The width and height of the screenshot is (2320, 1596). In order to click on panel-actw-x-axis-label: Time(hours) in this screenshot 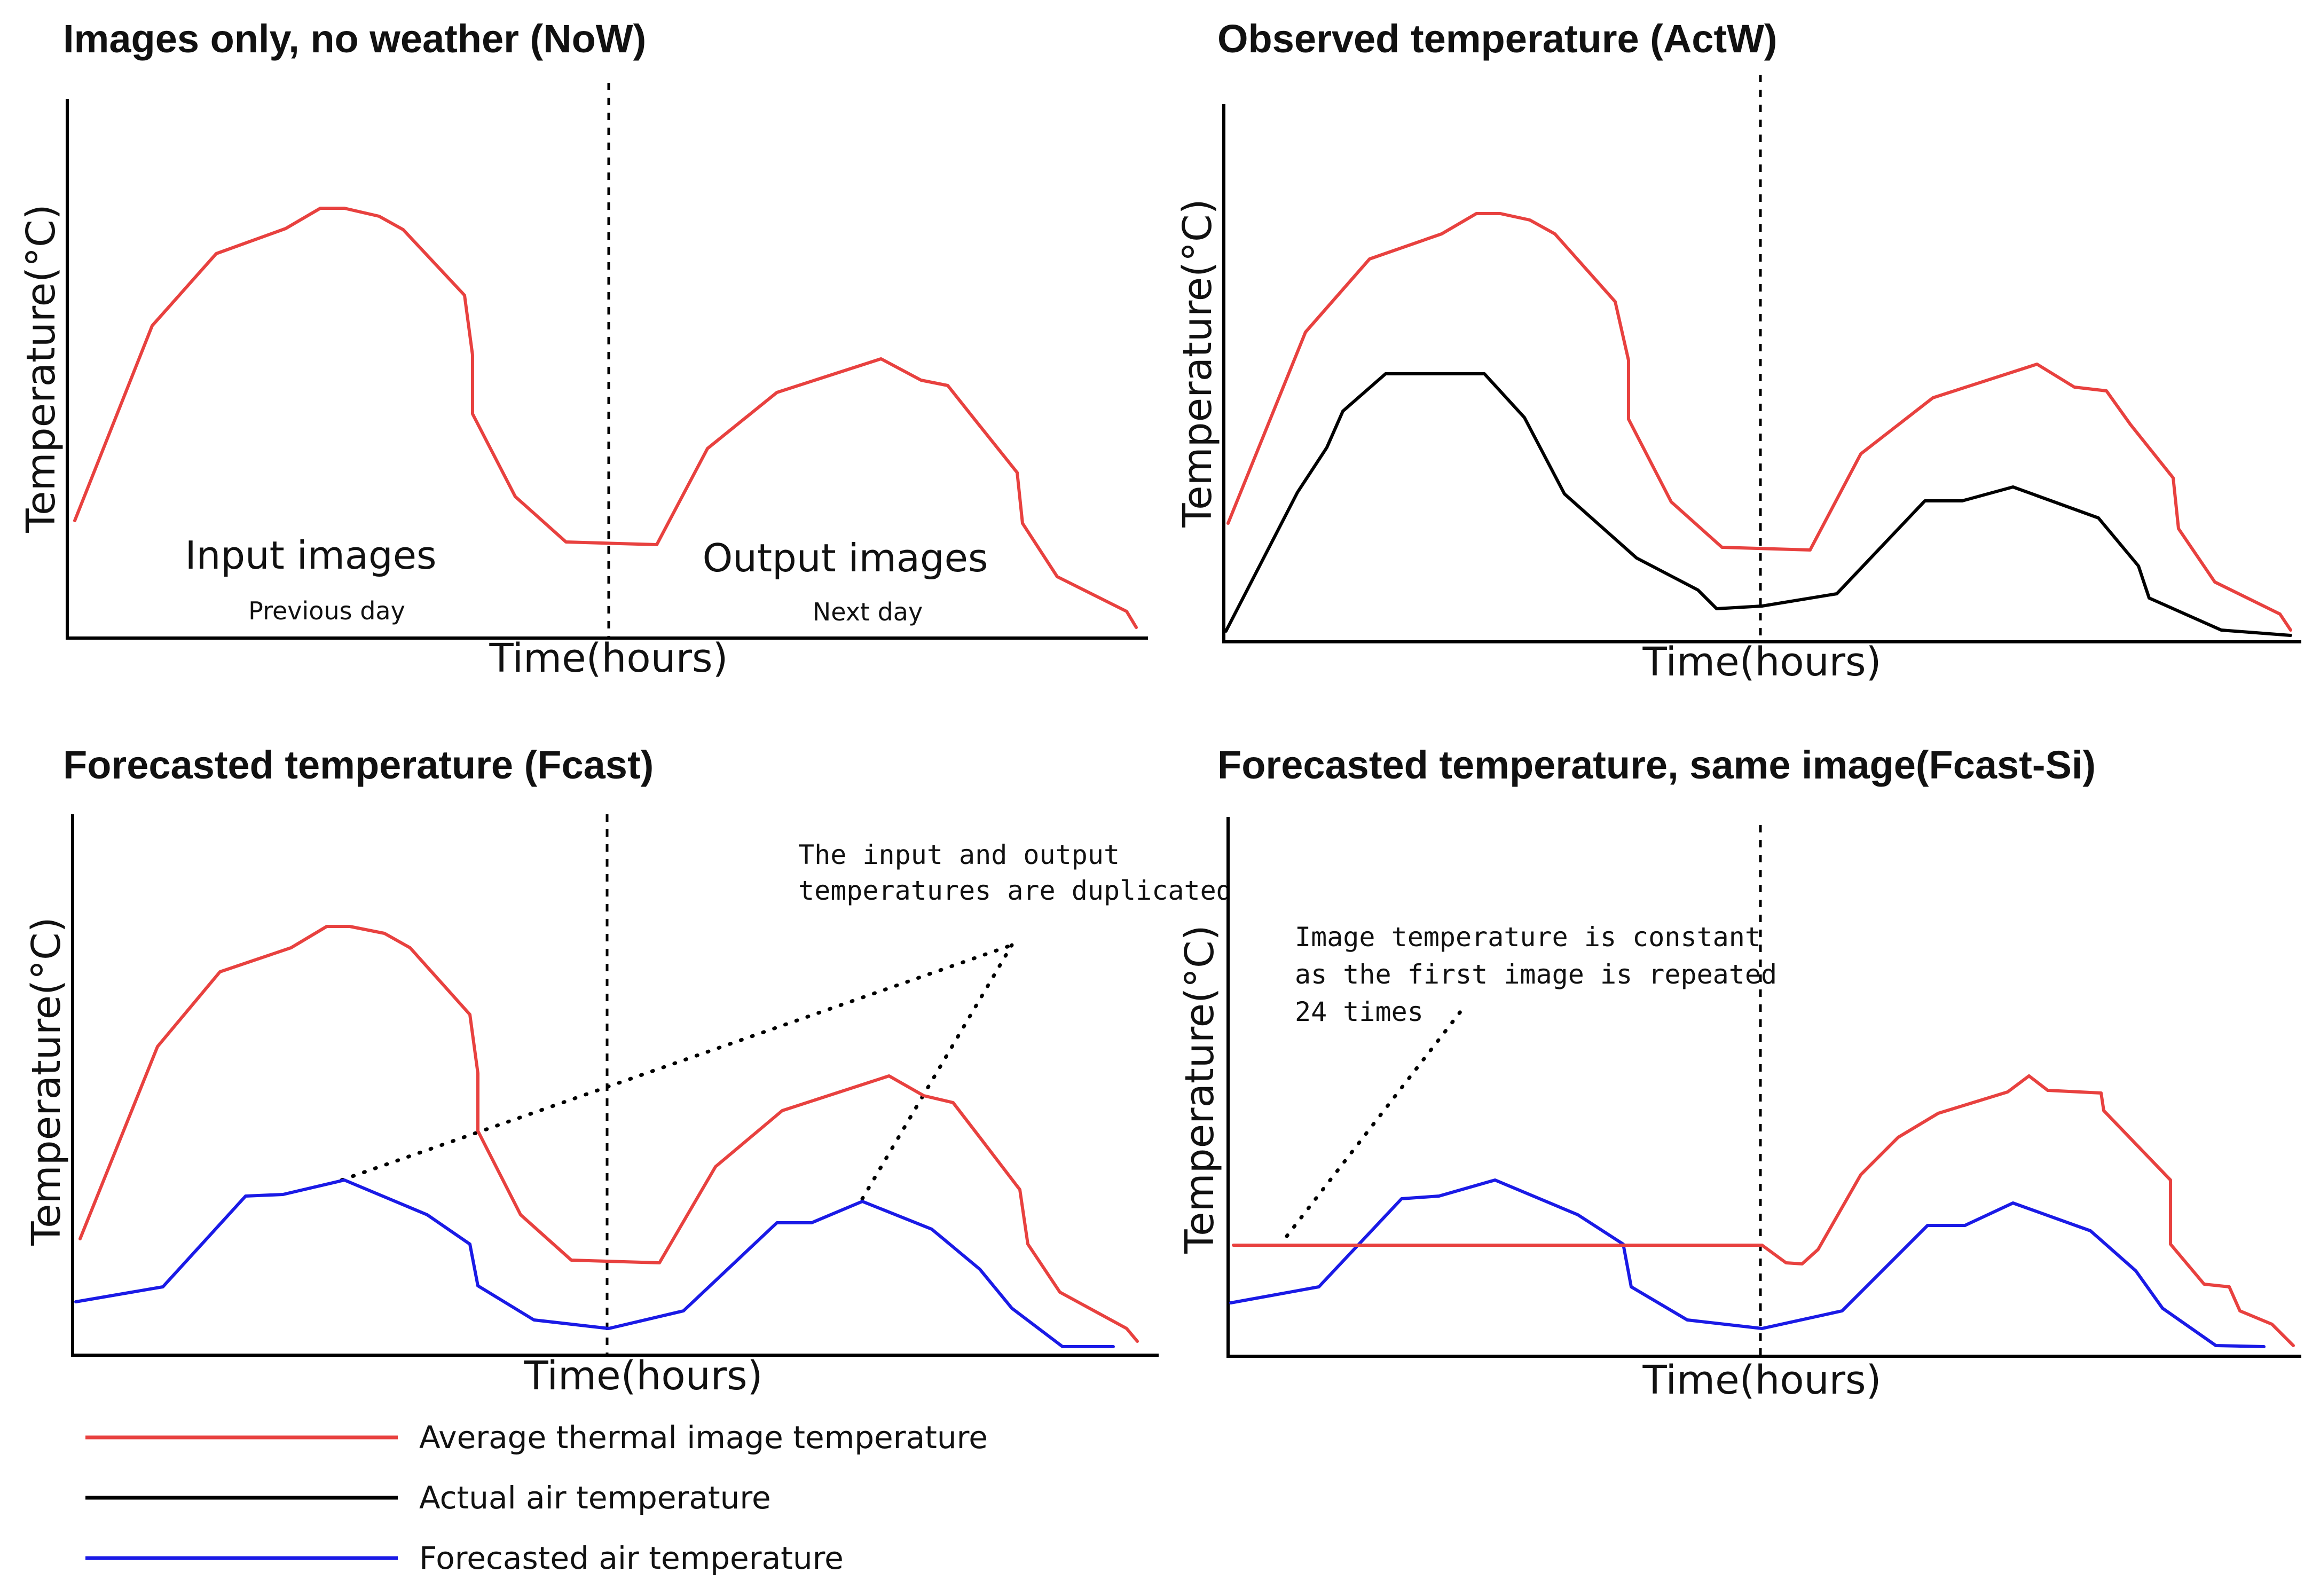, I will do `click(1762, 662)`.